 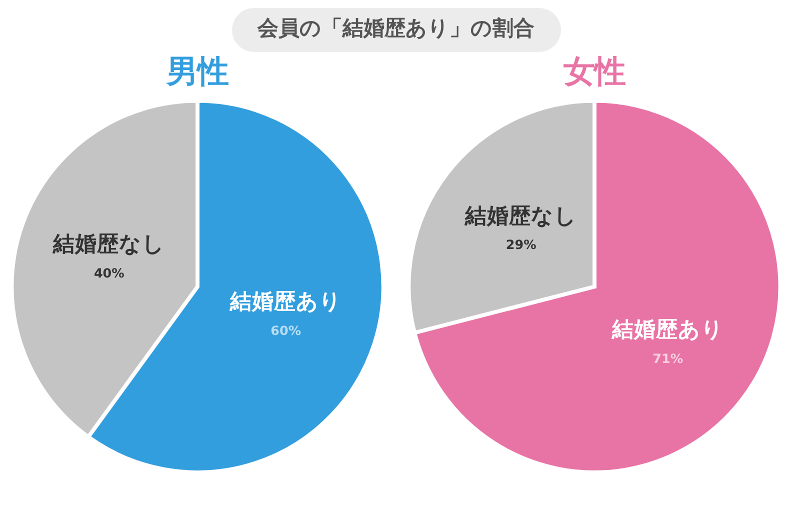 What do you see at coordinates (286, 330) in the screenshot?
I see `data-label: 60%` at bounding box center [286, 330].